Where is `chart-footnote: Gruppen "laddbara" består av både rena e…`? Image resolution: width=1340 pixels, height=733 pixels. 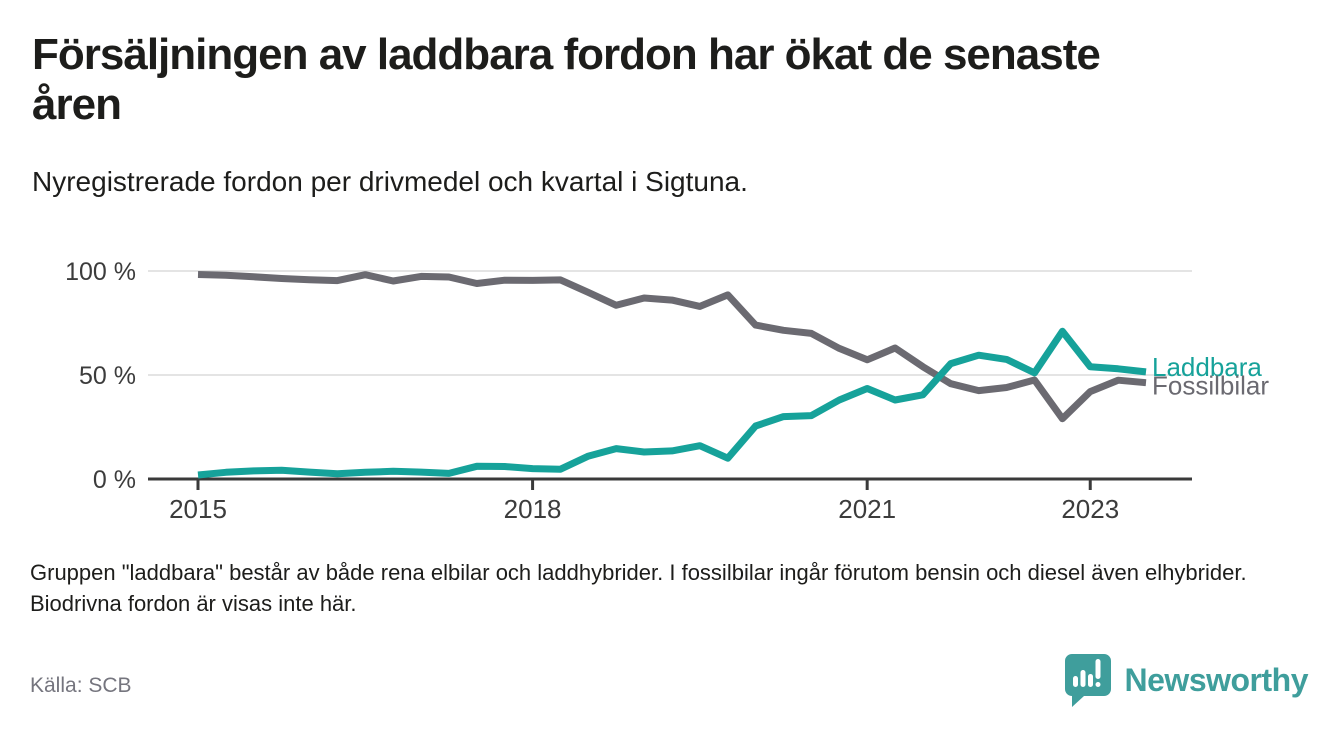 chart-footnote: Gruppen "laddbara" består av både rena e… is located at coordinates (638, 588).